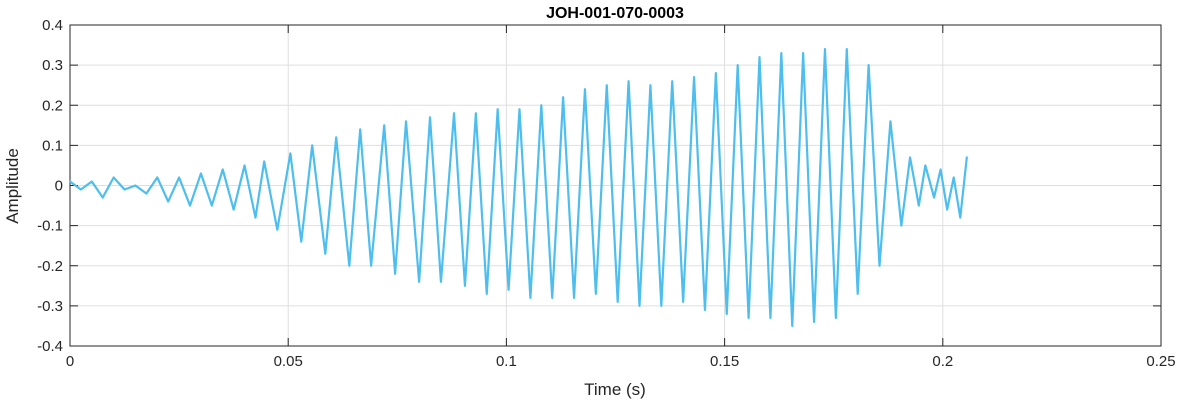 Image resolution: width=1182 pixels, height=404 pixels. I want to click on chart-title: JOH-001-070-0003, so click(615, 13).